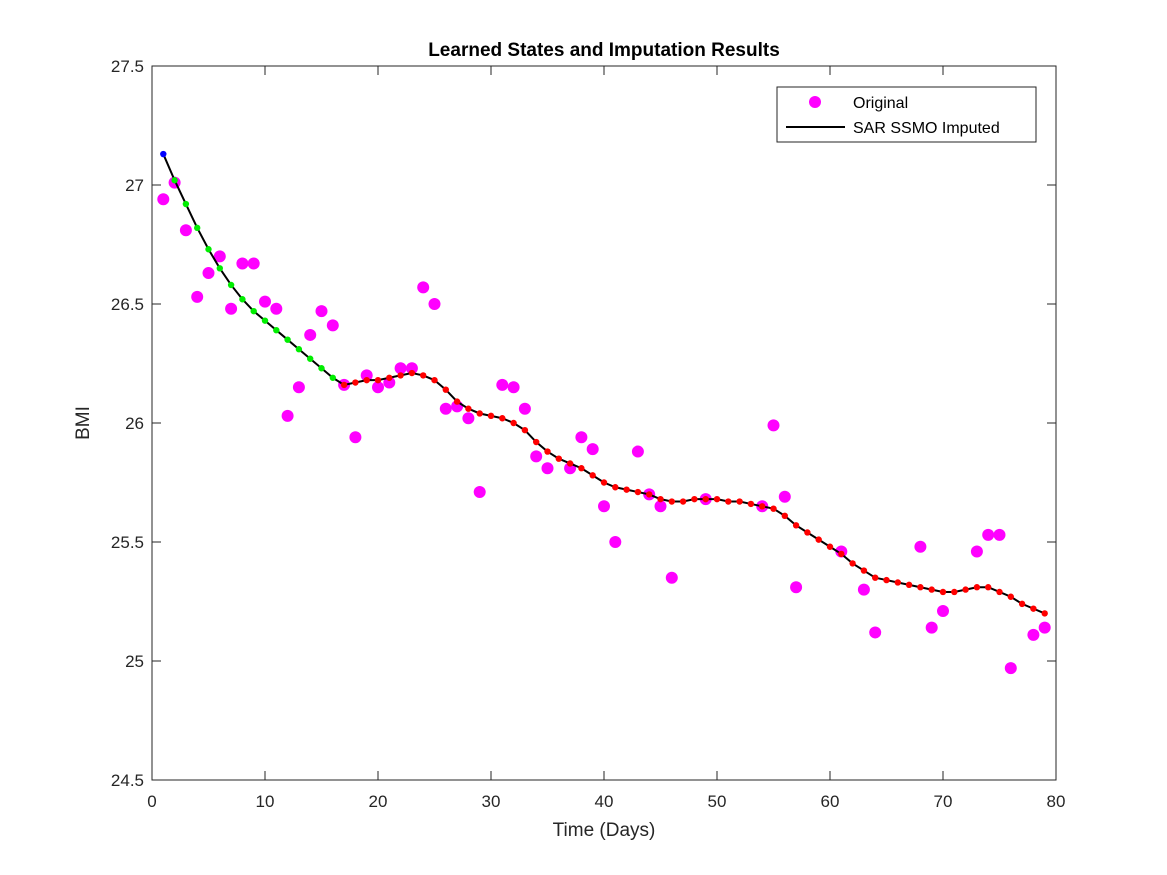 This screenshot has height=875, width=1167. Describe the element at coordinates (604, 830) in the screenshot. I see `x-axis-label: Time (Days)` at that location.